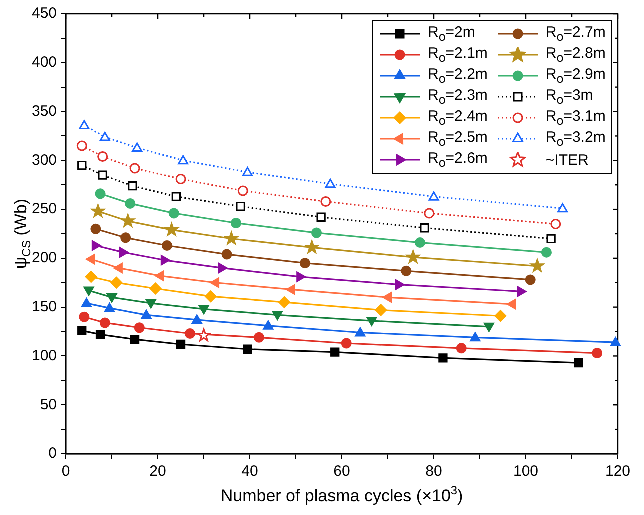  I want to click on legend-label: ~ITER, so click(567, 160).